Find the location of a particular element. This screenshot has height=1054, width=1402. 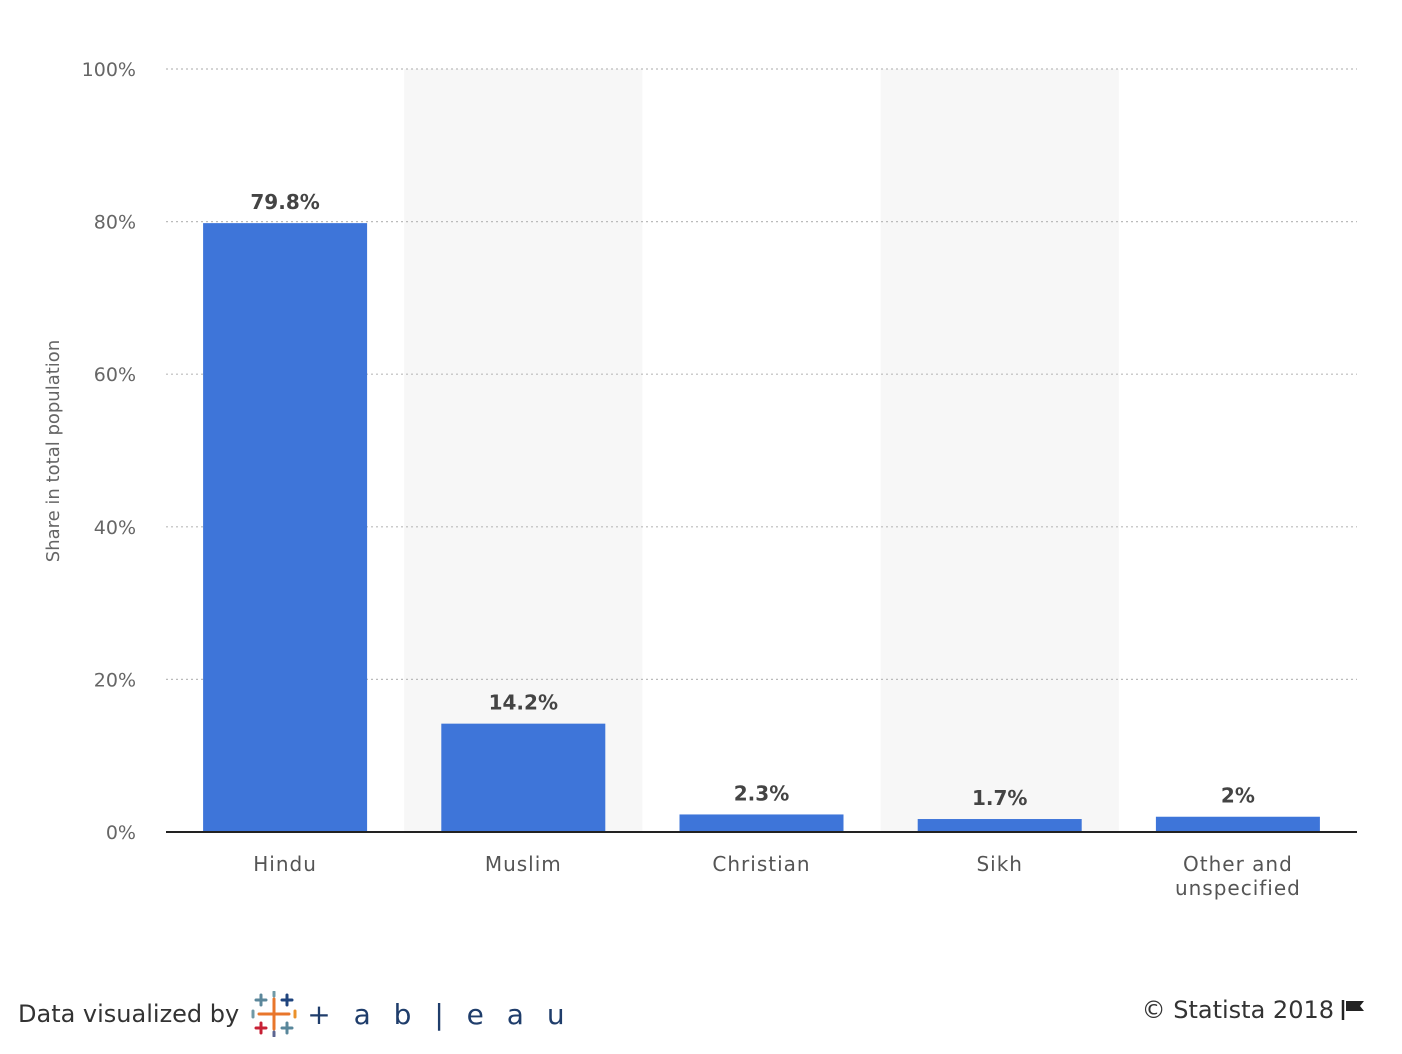

y-tick-label: 60% is located at coordinates (115, 375).